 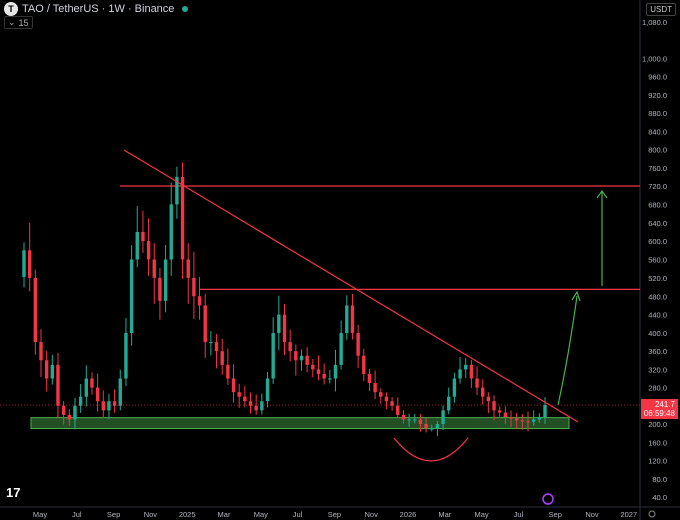 I want to click on support-zone, so click(x=300, y=423).